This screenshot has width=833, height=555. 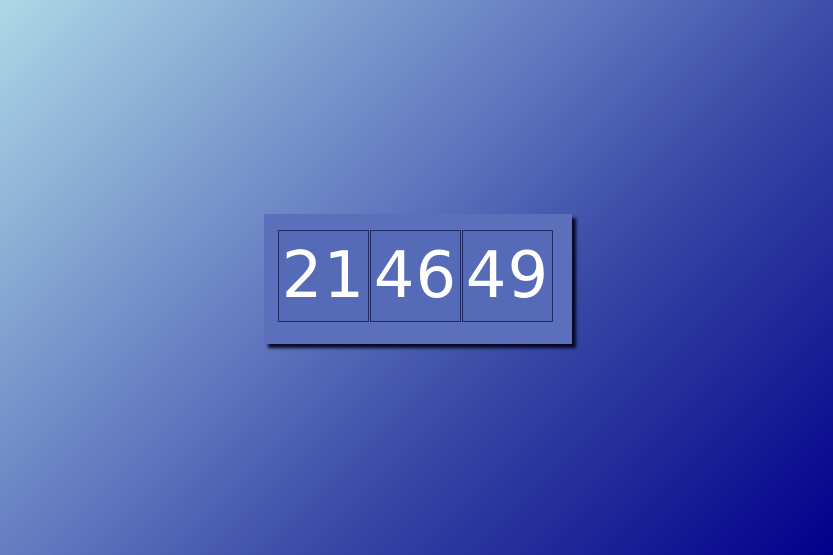 I want to click on counter-cell-3: 49, so click(x=507, y=276).